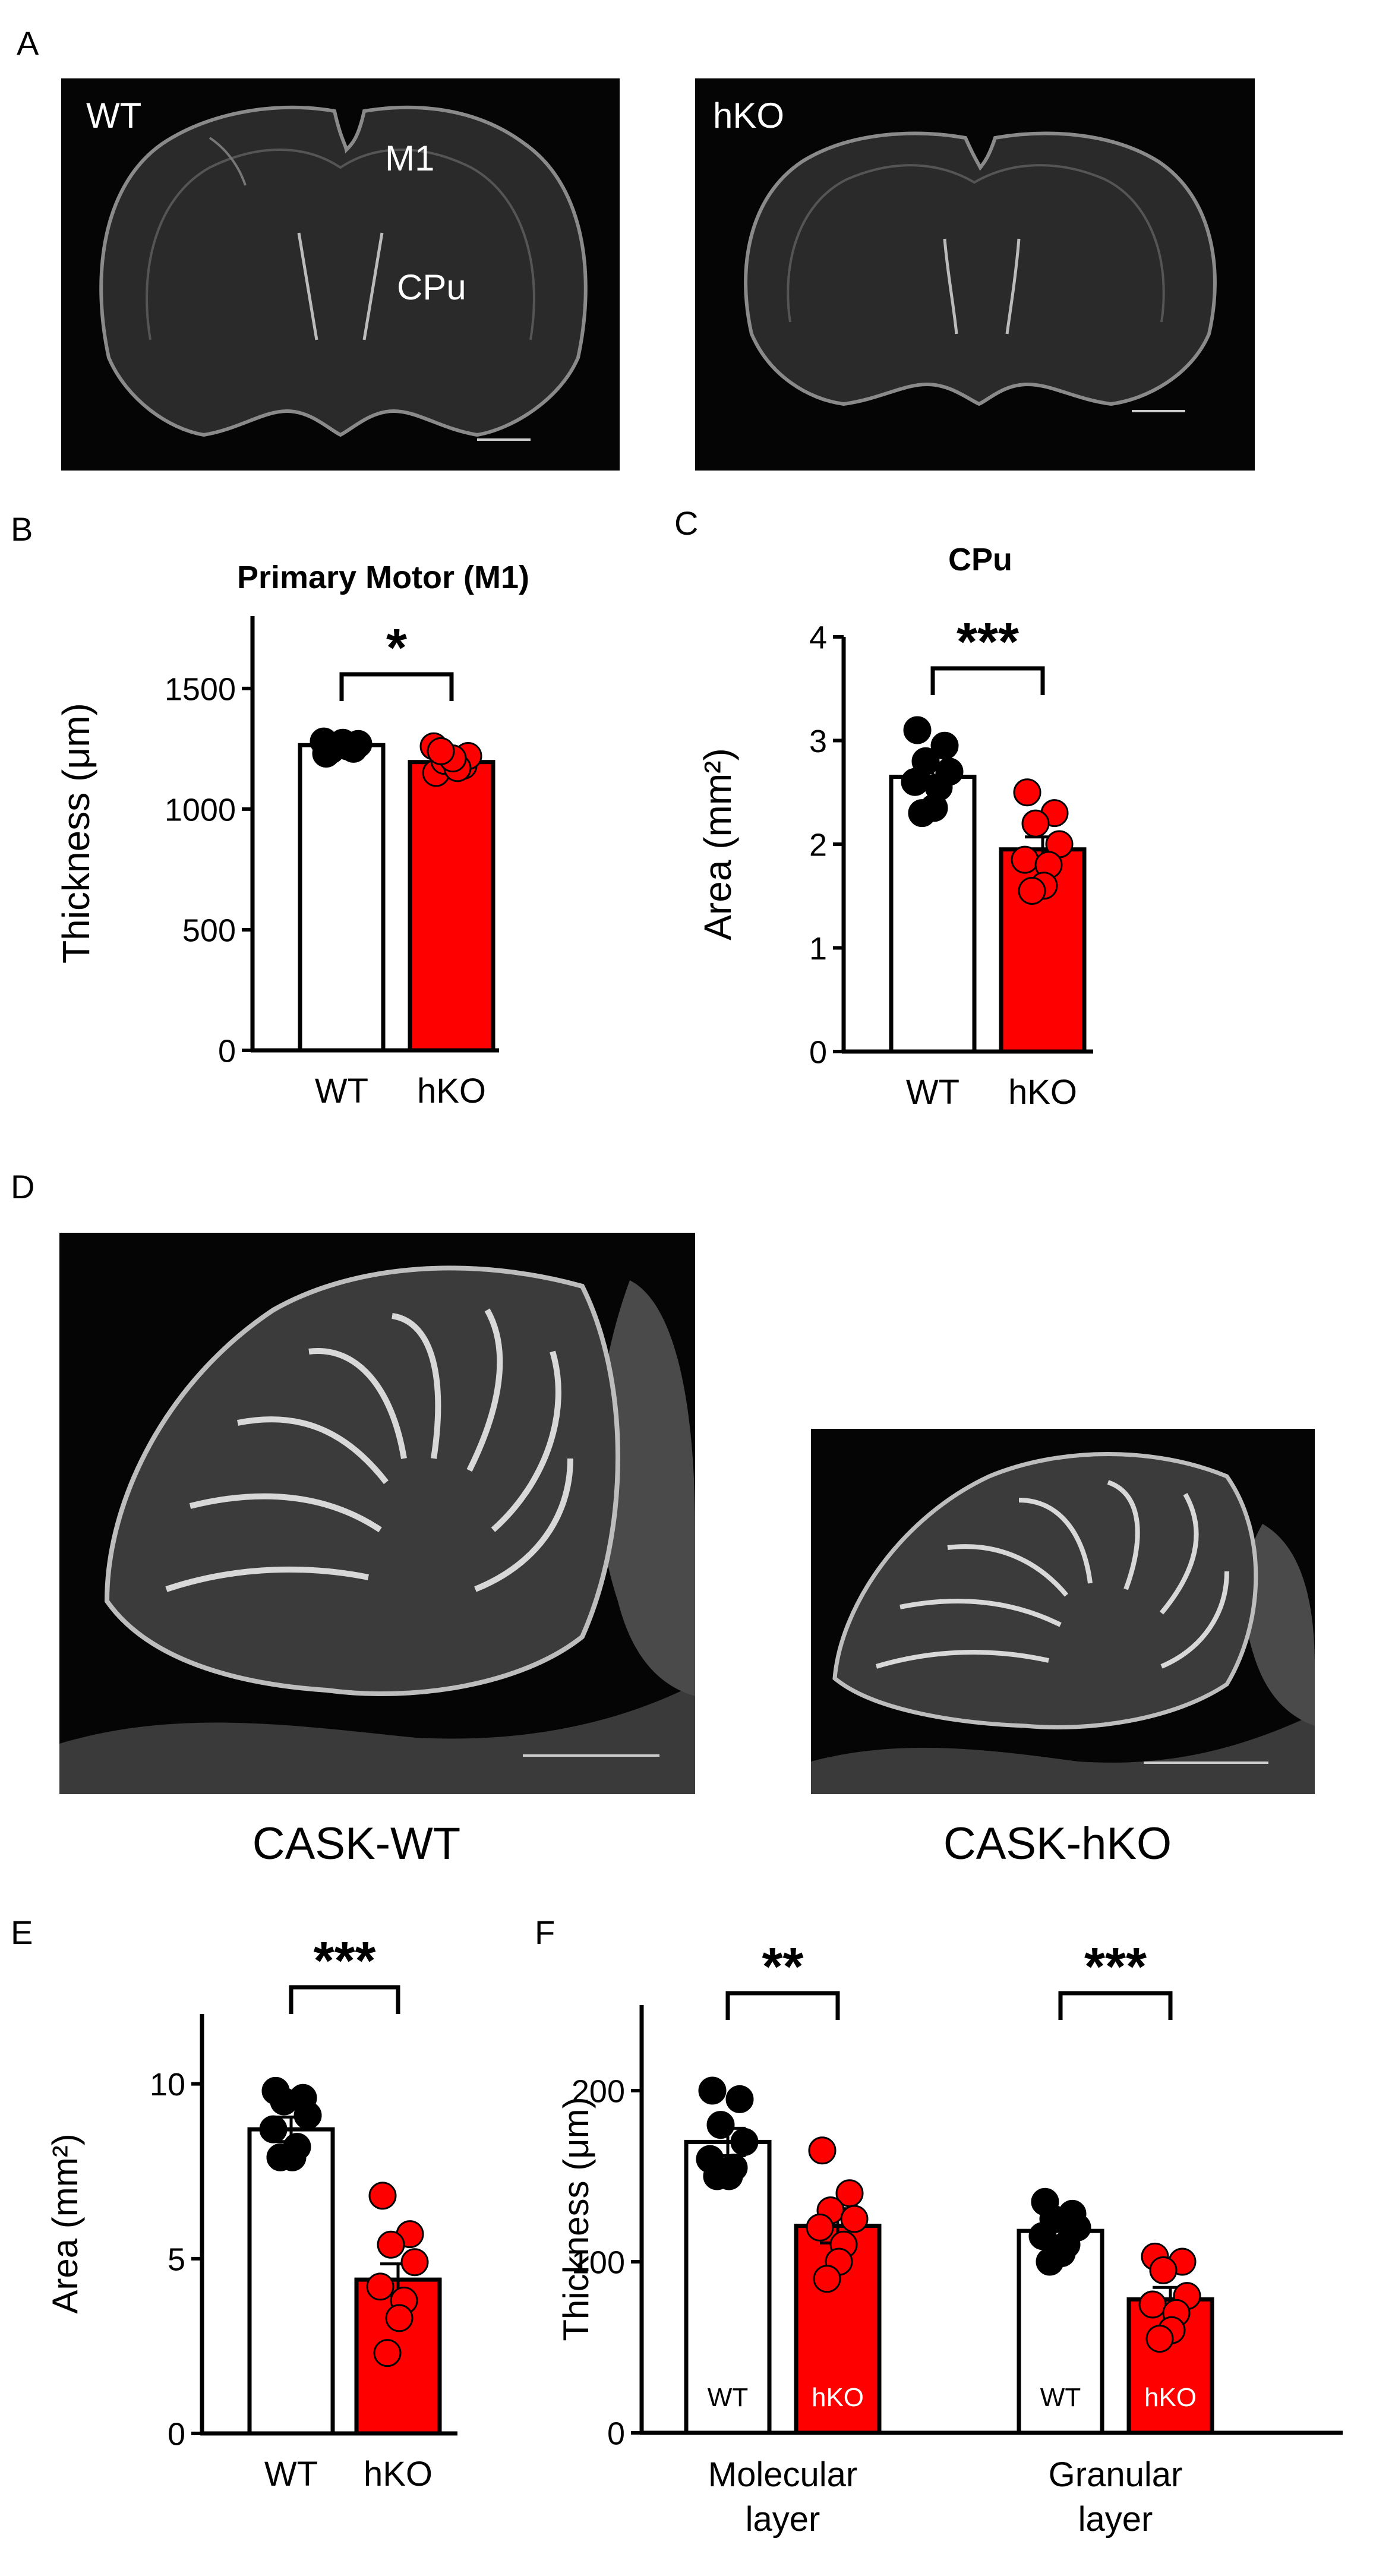 This screenshot has height=2576, width=1373. I want to click on cerebellum-hko-image, so click(1063, 1611).